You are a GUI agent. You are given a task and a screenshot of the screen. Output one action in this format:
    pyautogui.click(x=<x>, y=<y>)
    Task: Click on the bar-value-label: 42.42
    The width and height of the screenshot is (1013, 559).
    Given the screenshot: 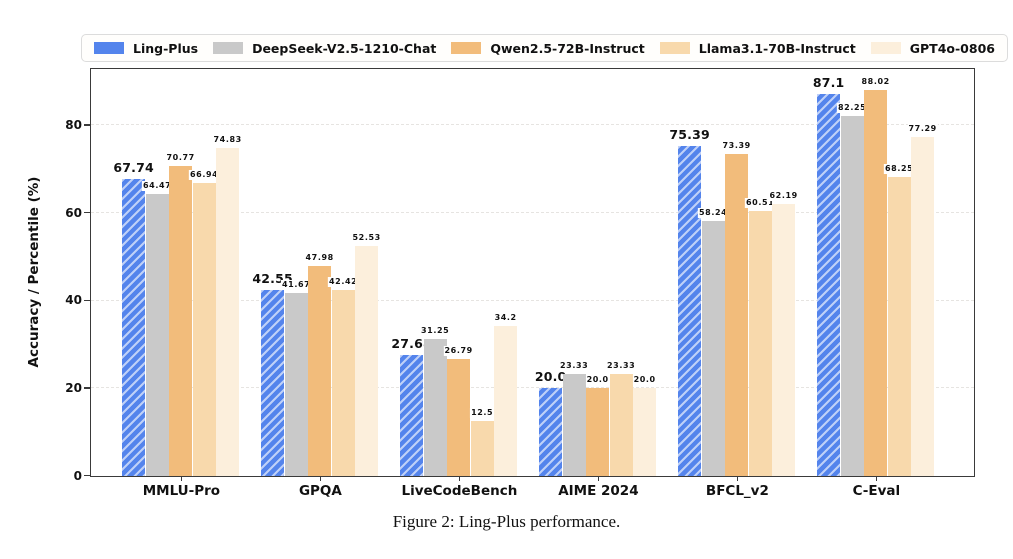 What is the action you would take?
    pyautogui.click(x=343, y=282)
    